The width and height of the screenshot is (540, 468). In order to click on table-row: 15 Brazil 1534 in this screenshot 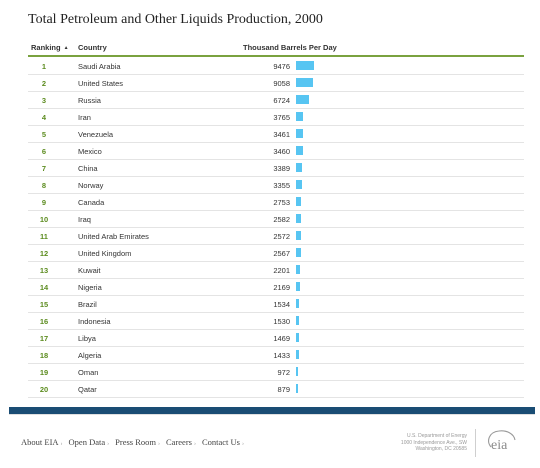, I will do `click(276, 304)`.